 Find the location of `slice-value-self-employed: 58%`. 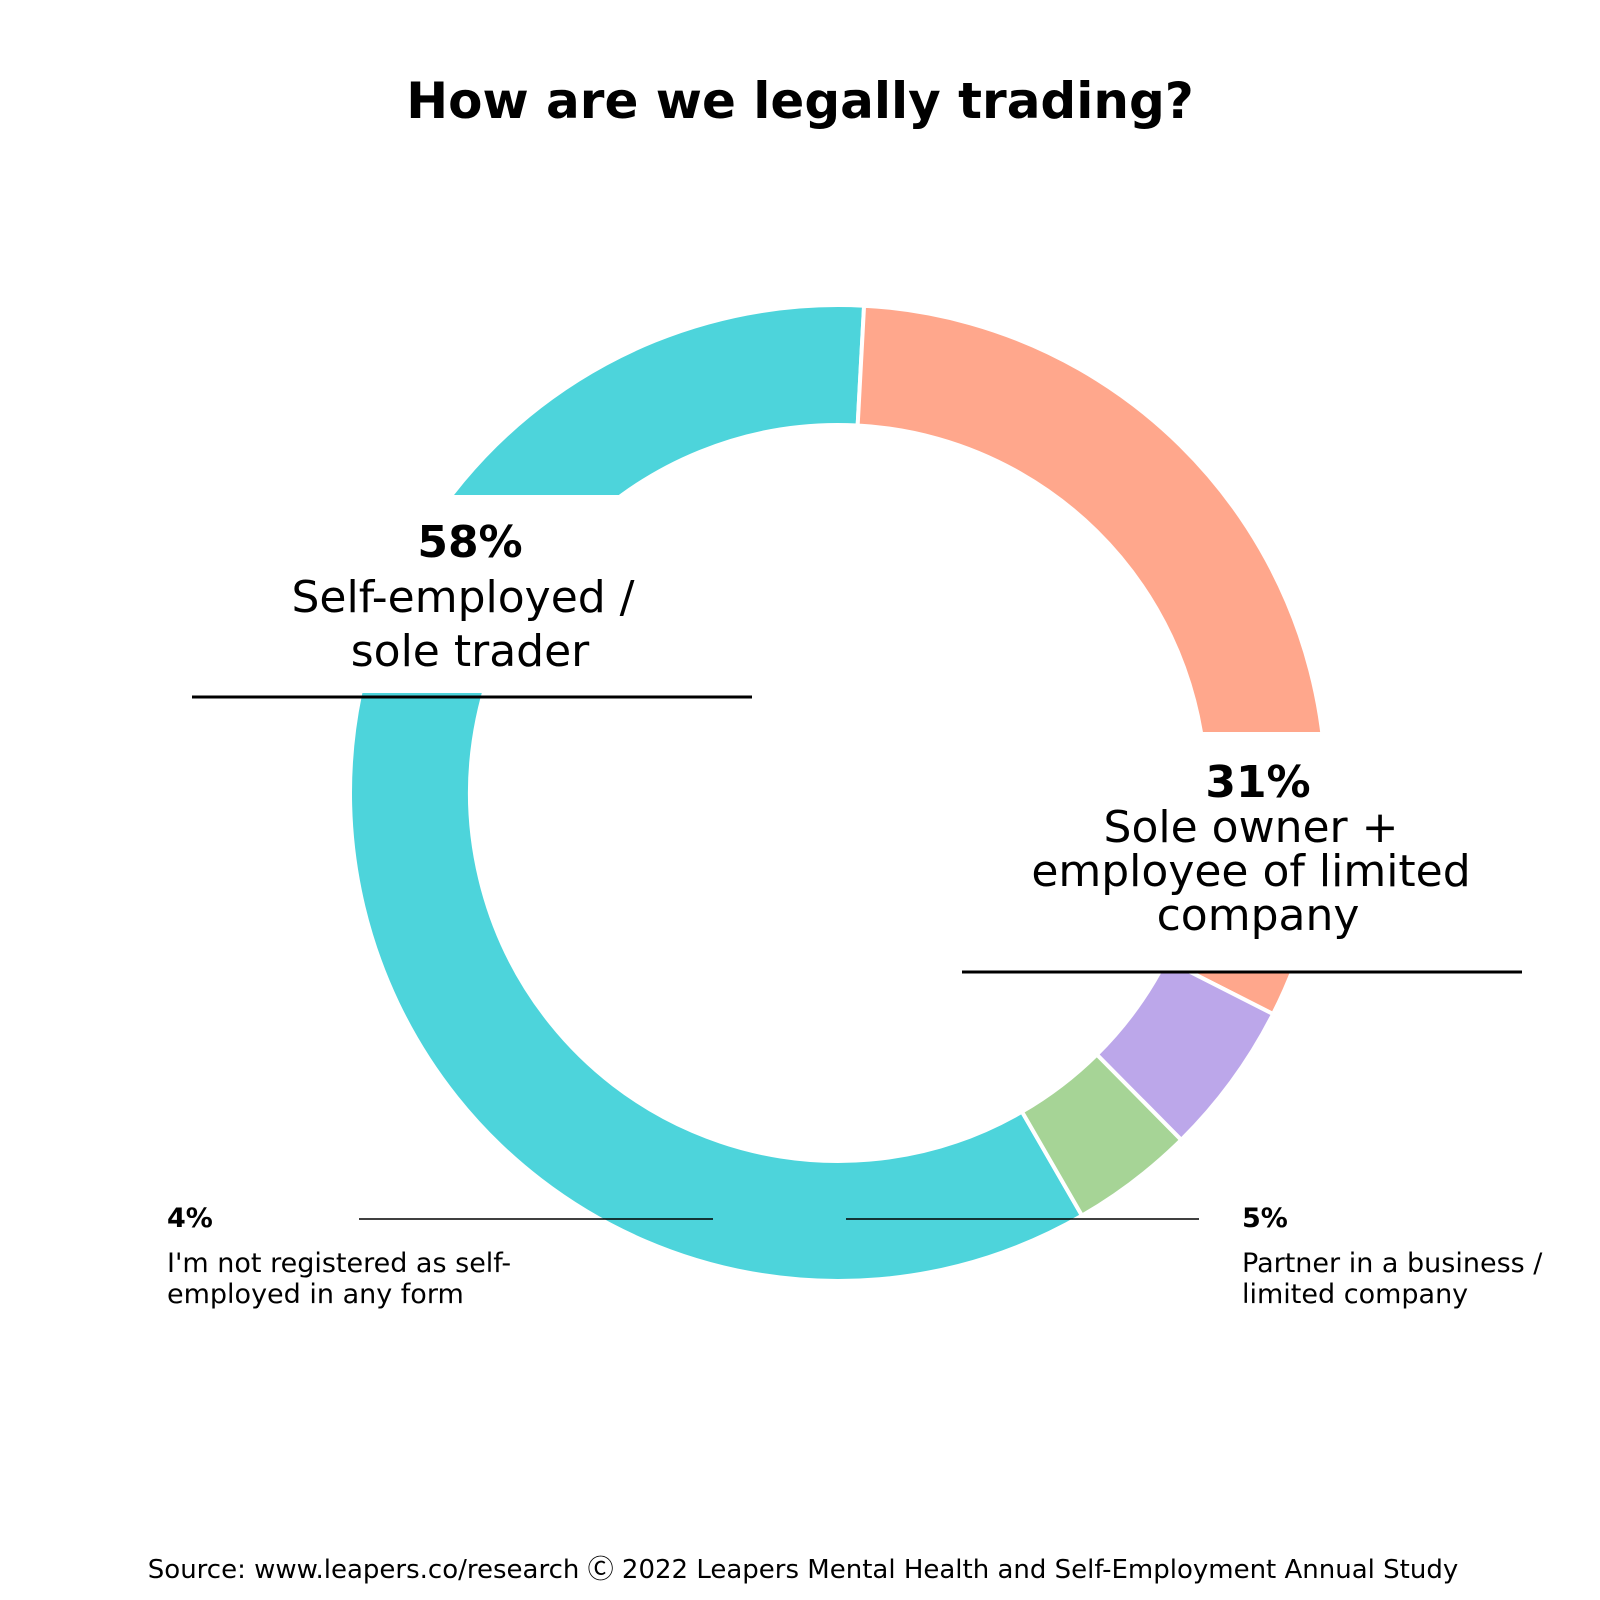

slice-value-self-employed: 58% is located at coordinates (469, 542).